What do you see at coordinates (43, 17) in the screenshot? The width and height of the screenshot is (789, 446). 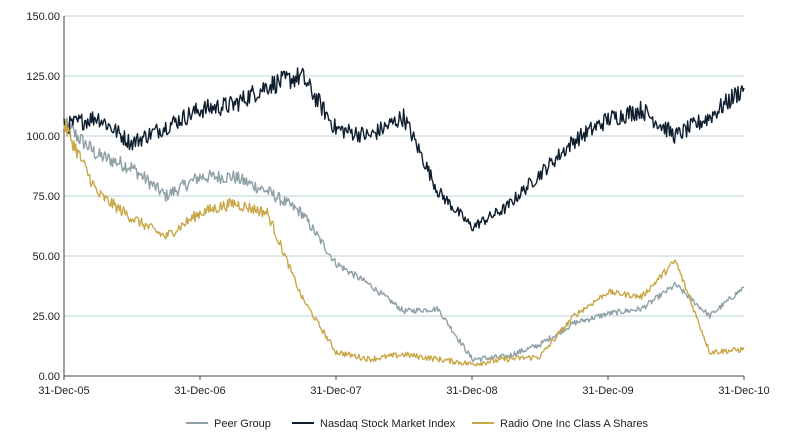 I see `y-tick-label: 150.00` at bounding box center [43, 17].